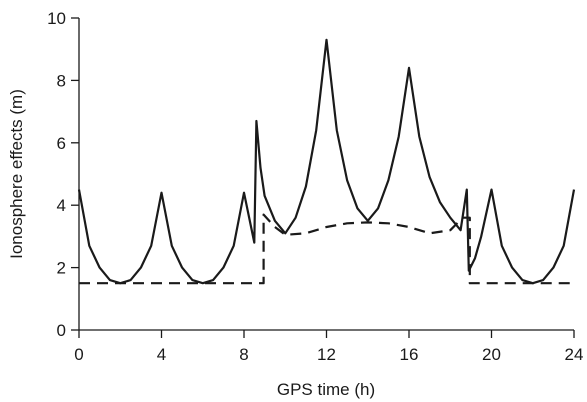  I want to click on y-ticks: 0 2 4 6 8 10, so click(63, 174).